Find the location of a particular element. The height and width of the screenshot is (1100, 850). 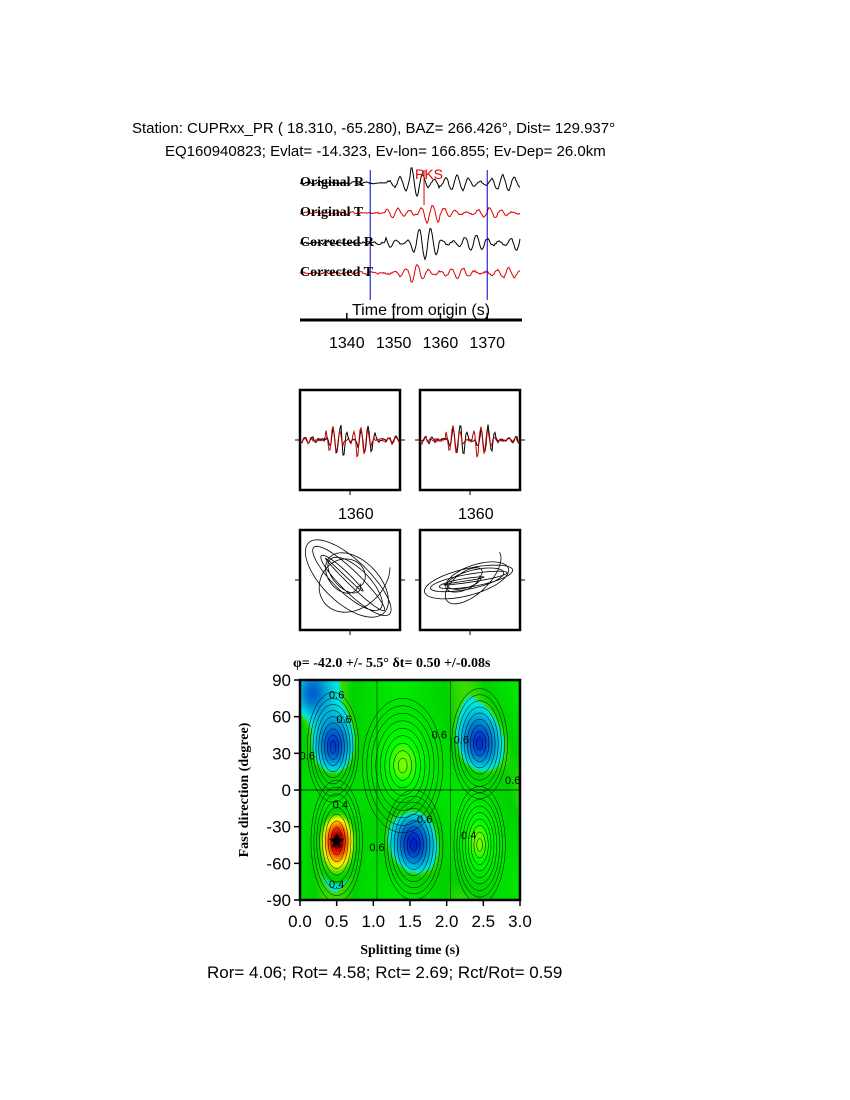

grid-ytick-label: 90 is located at coordinates (281, 680).